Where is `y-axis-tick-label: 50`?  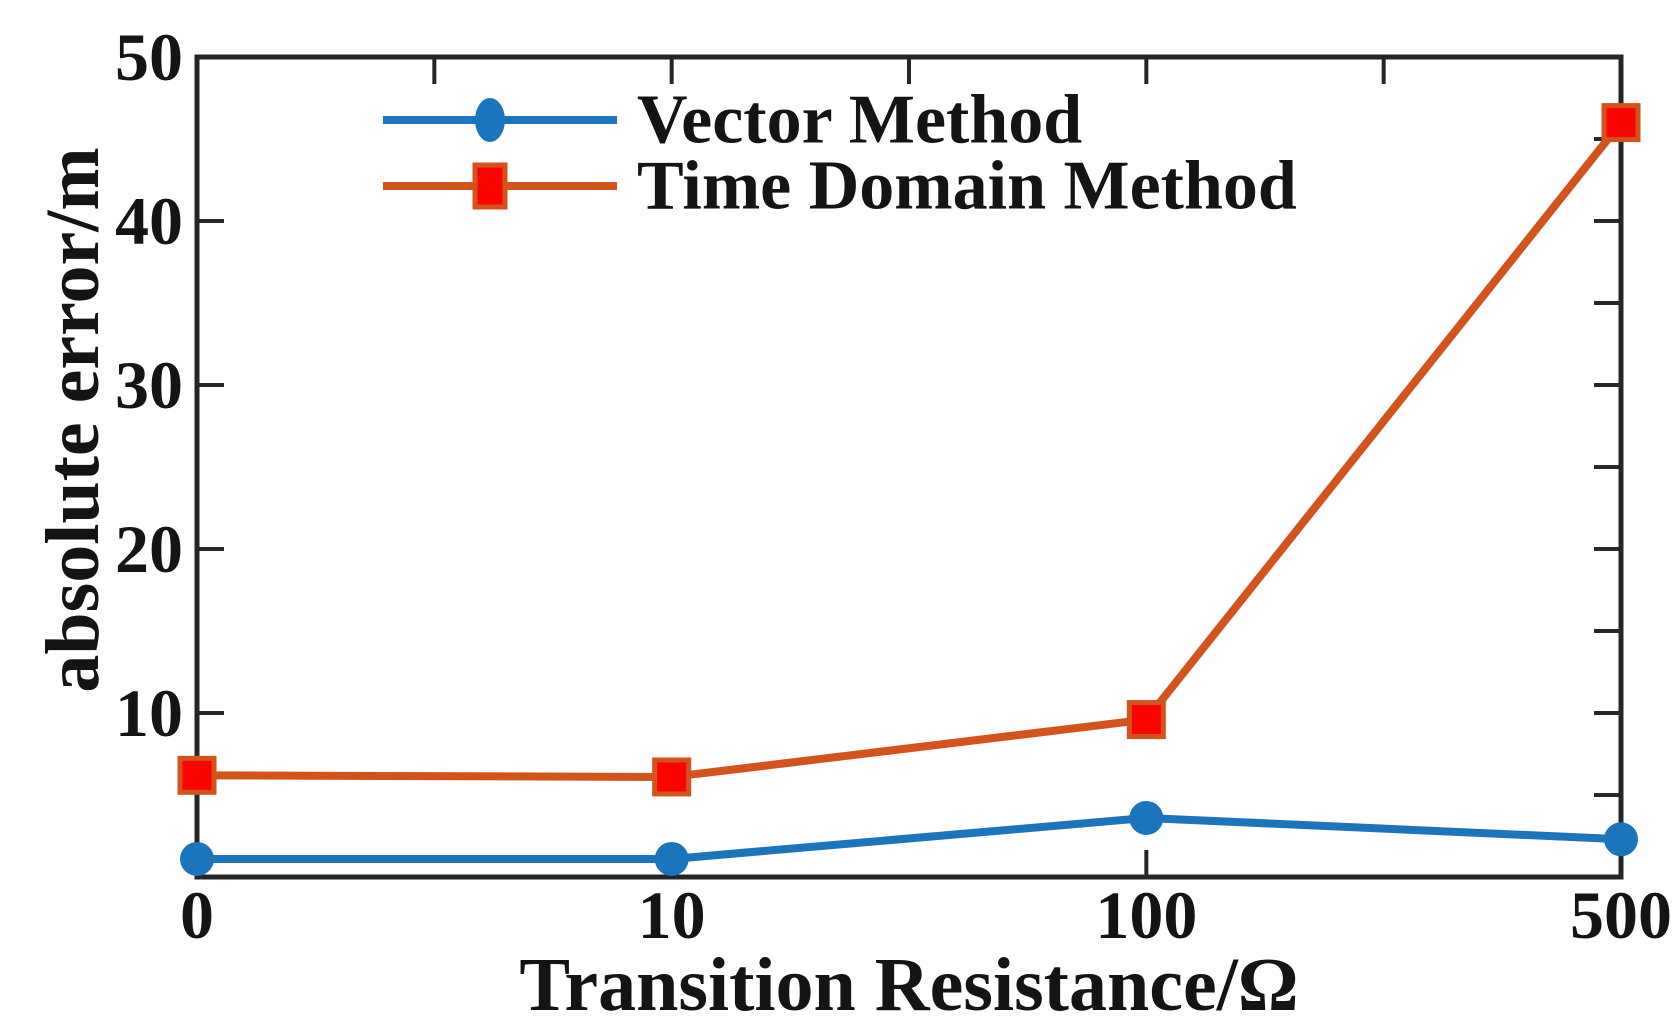
y-axis-tick-label: 50 is located at coordinates (149, 57).